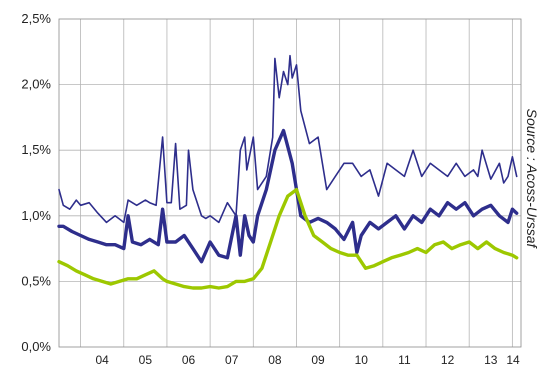 The height and width of the screenshot is (367, 537). Describe the element at coordinates (36, 182) in the screenshot. I see `y-axis-ticks: 0,0% 0,5% 1,0% 1,5% 2,0% 2,5%` at that location.